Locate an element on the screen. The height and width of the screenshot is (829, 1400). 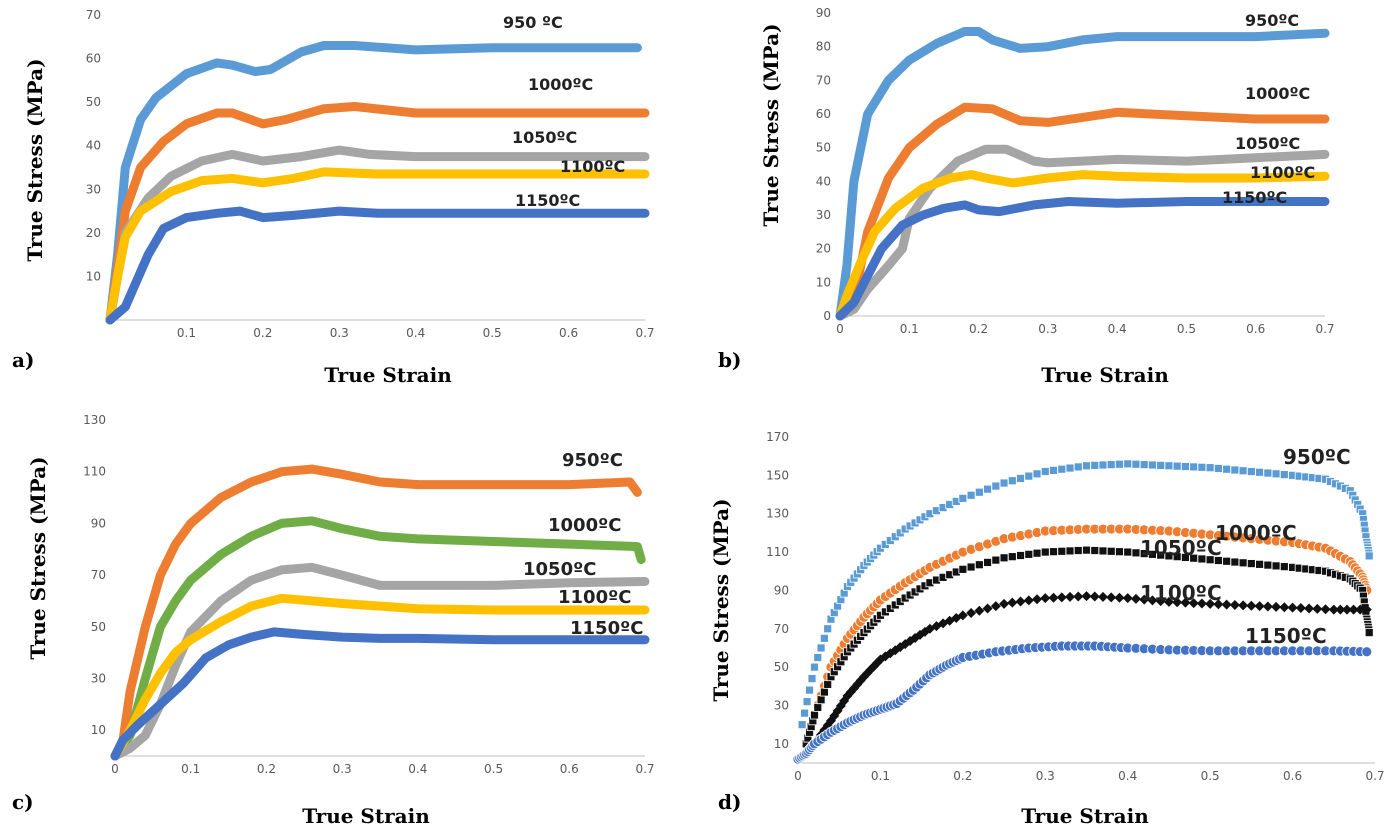
x-axis-title: True Strain is located at coordinates (388, 375).